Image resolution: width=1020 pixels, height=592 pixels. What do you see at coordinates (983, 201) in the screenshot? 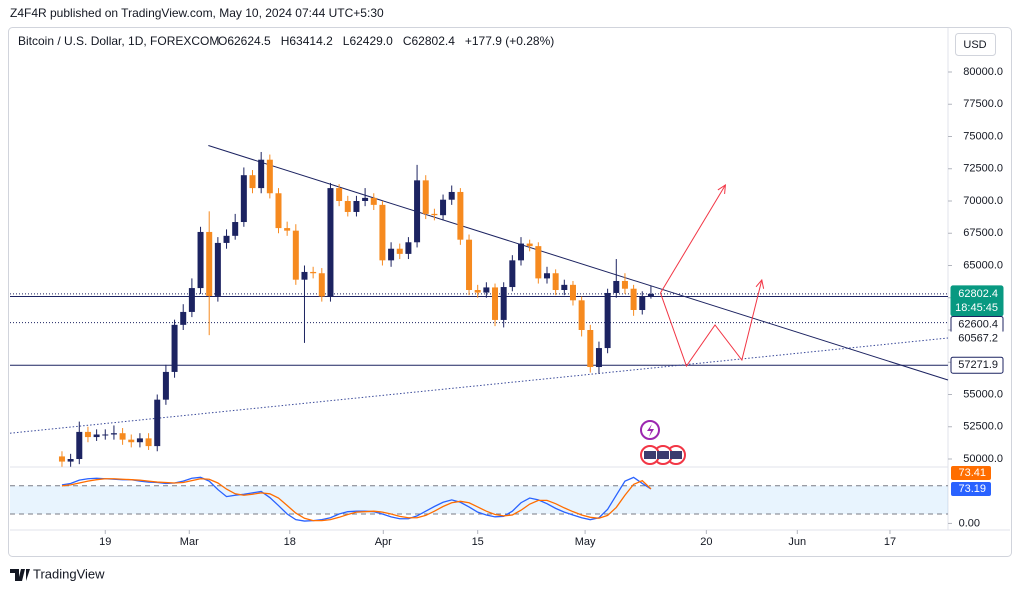
I see `y-tick-label: 70000.0` at bounding box center [983, 201].